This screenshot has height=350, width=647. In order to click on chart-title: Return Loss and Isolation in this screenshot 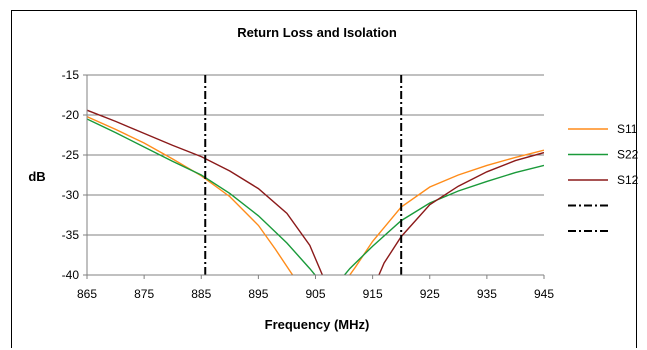, I will do `click(317, 32)`.